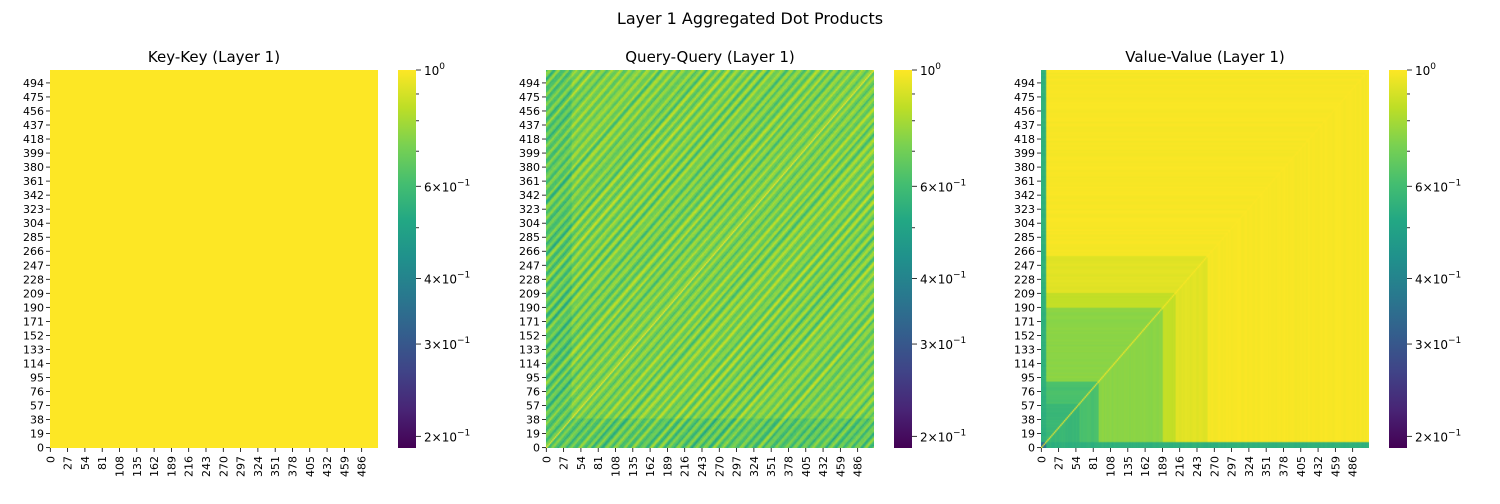 The width and height of the screenshot is (1500, 504). Describe the element at coordinates (1024, 167) in the screenshot. I see `y-tick-label: 380` at that location.